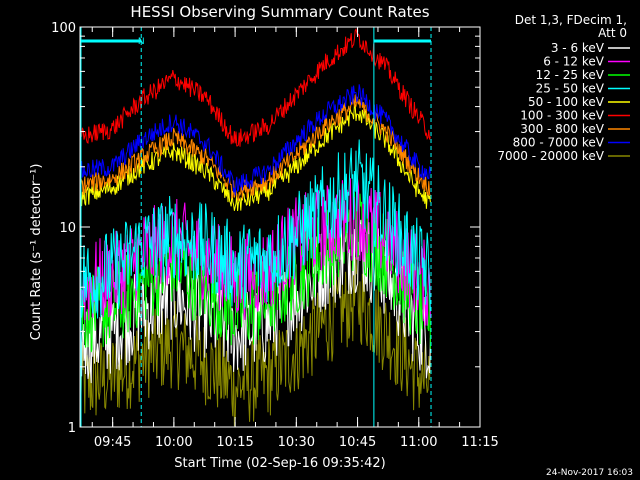 The width and height of the screenshot is (640, 480). Describe the element at coordinates (571, 20) in the screenshot. I see `legend-header-line-1: Det 1,3, FDecim 1,` at that location.